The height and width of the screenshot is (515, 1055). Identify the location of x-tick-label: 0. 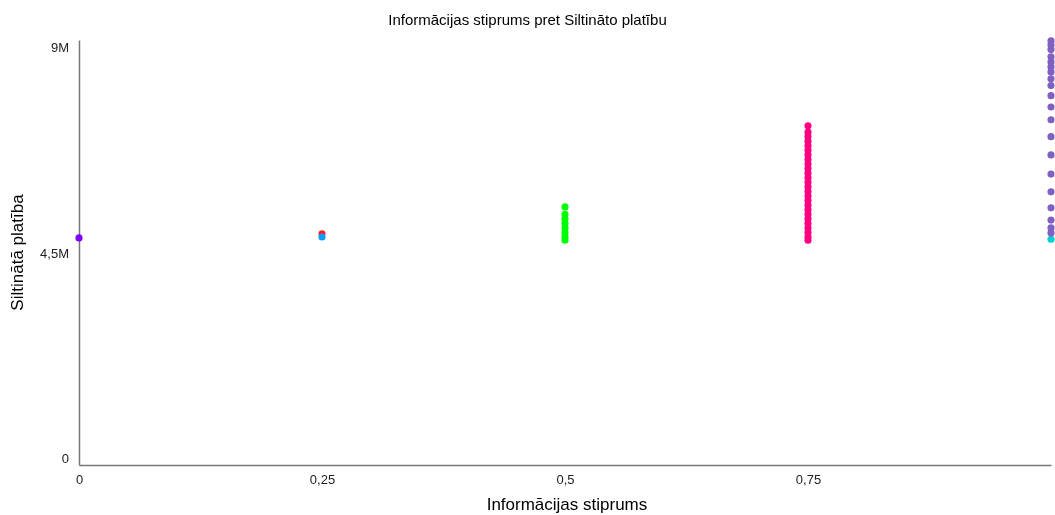
(79, 480).